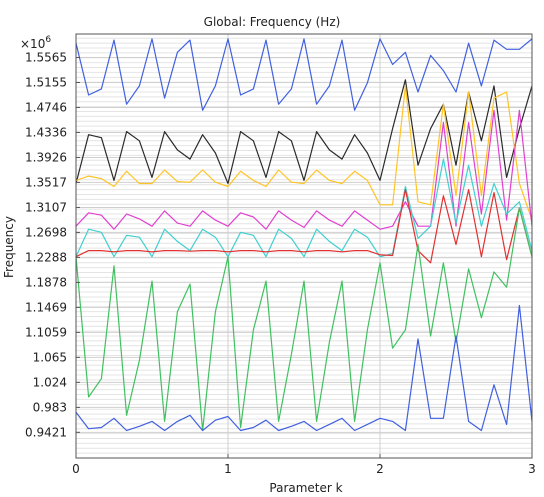  What do you see at coordinates (50, 382) in the screenshot?
I see `y-tick-label: 1.024` at bounding box center [50, 382].